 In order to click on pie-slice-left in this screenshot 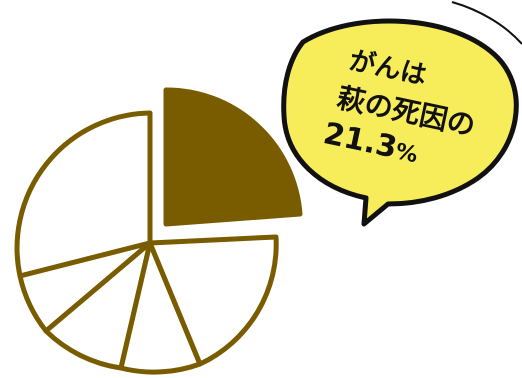, I will do `click(83, 194)`.